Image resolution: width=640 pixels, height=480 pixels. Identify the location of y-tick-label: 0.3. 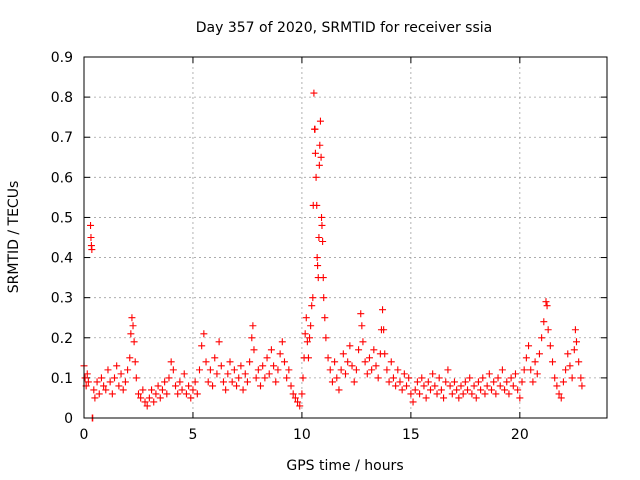
(62, 299).